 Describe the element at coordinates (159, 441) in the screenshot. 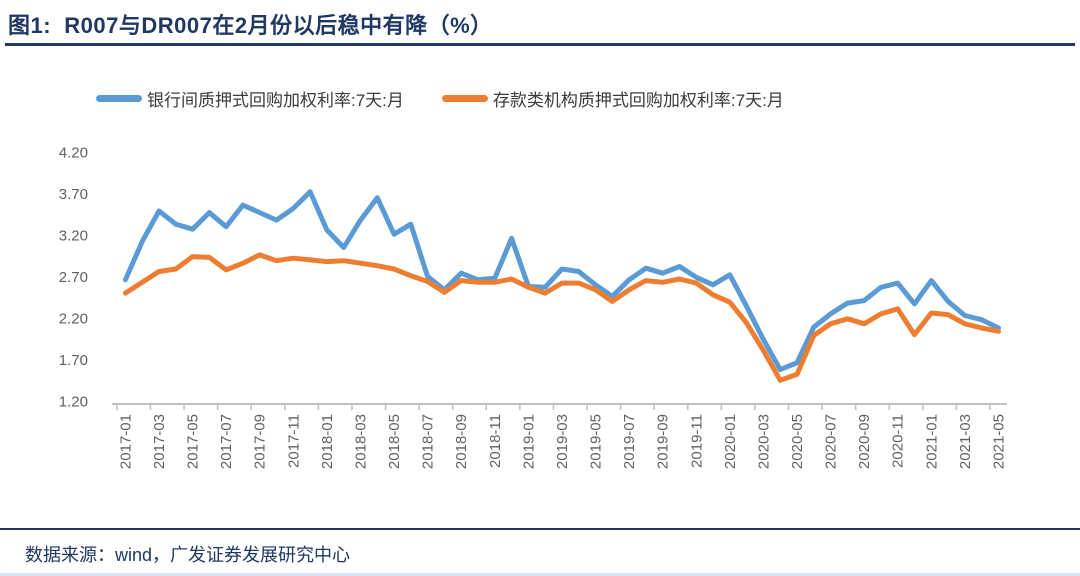

I see `x-axis-tick-label: 2017-03` at that location.